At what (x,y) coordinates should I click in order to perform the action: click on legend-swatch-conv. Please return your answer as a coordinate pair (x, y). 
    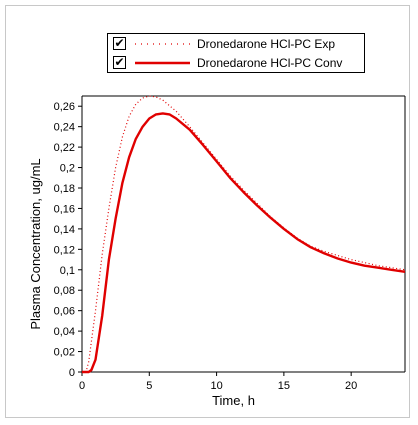
    Looking at the image, I should click on (162, 63).